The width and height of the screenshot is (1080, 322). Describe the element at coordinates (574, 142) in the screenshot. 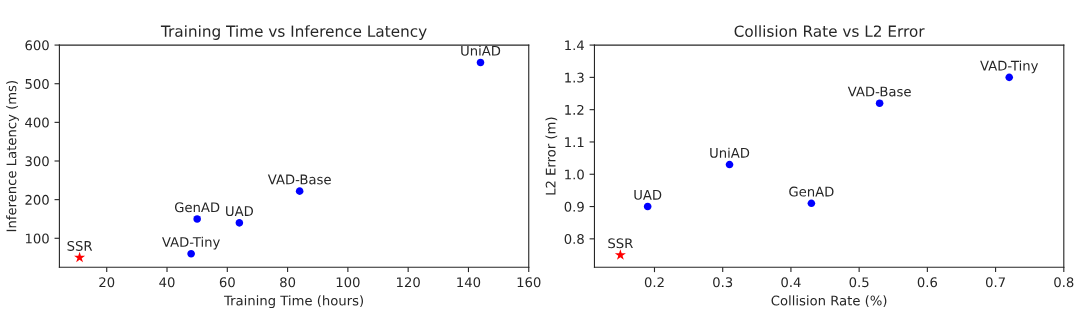

I see `y-tick-label: 1.1` at that location.